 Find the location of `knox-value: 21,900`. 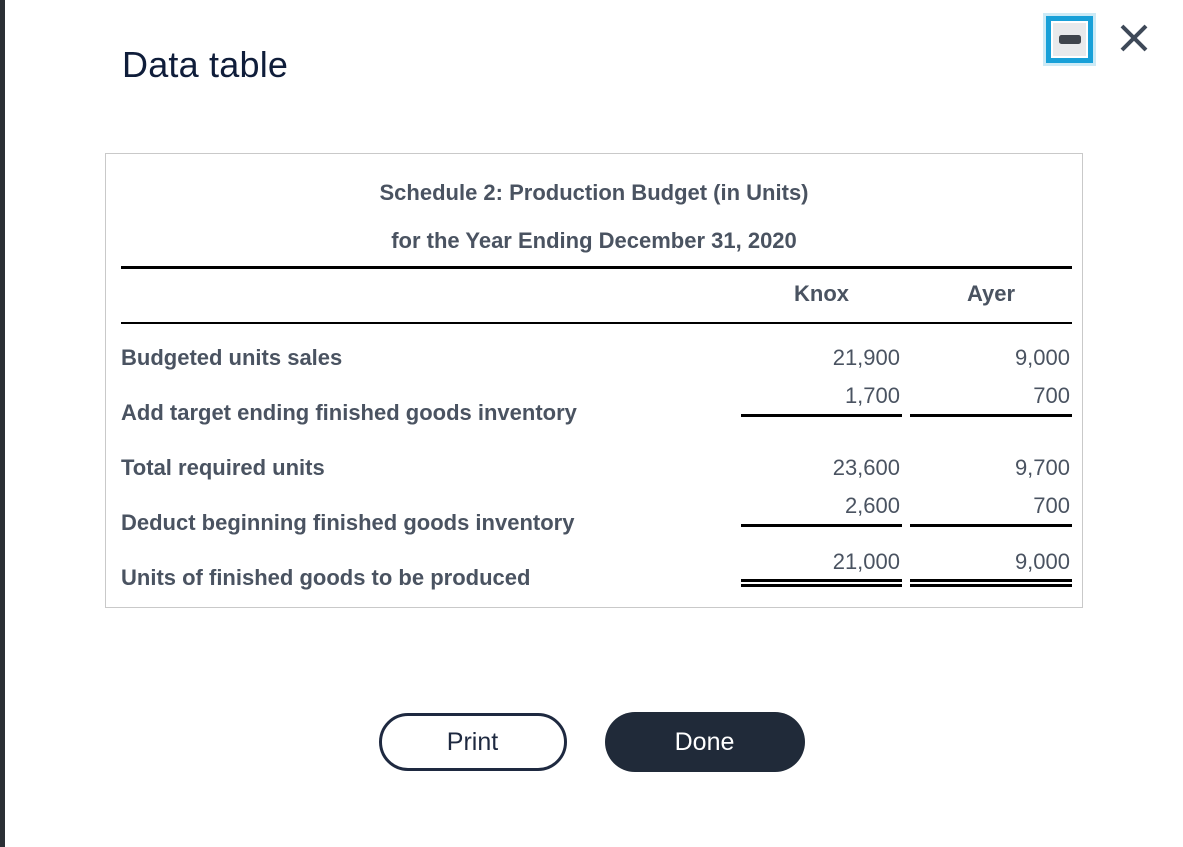

knox-value: 21,900 is located at coordinates (866, 357).